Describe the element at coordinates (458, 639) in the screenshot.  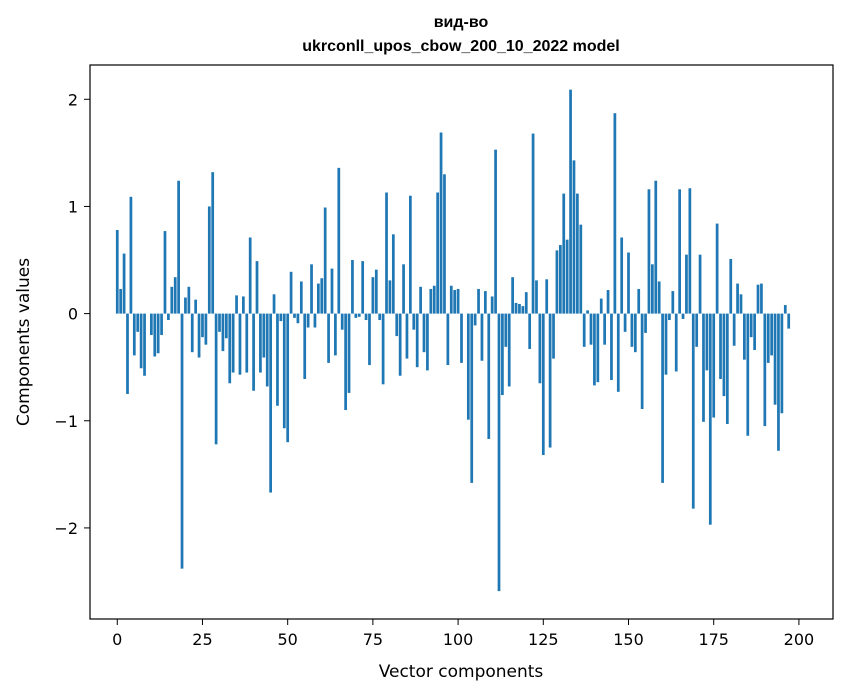
I see `x-tick-label: 100` at that location.